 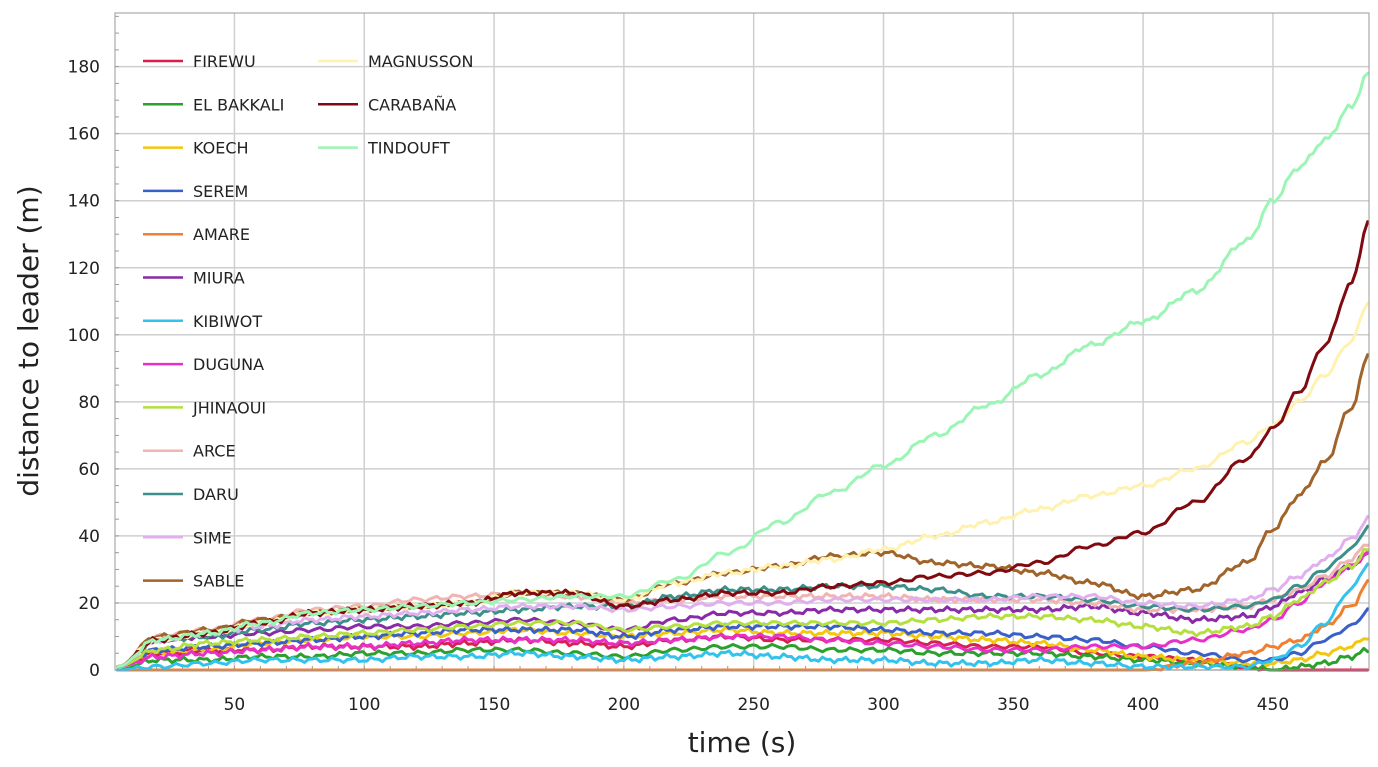 What do you see at coordinates (216, 494) in the screenshot?
I see `legend-label: DARU` at bounding box center [216, 494].